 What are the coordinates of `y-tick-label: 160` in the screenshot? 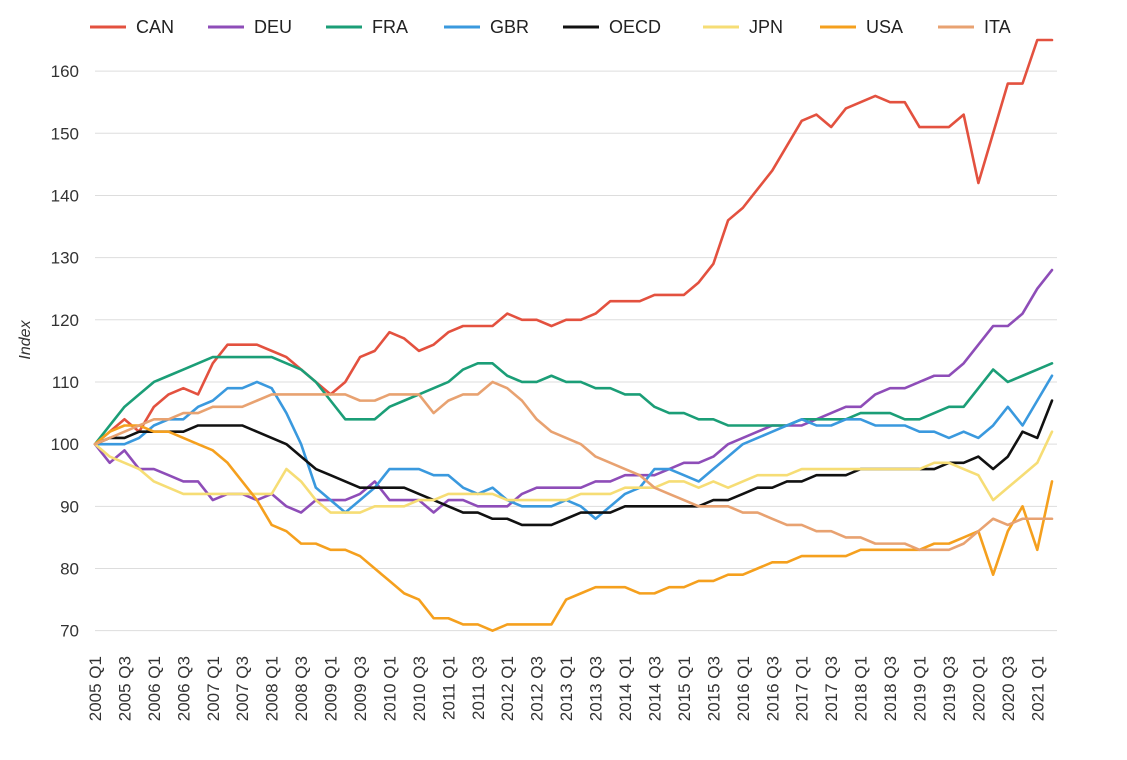 It's located at (65, 71).